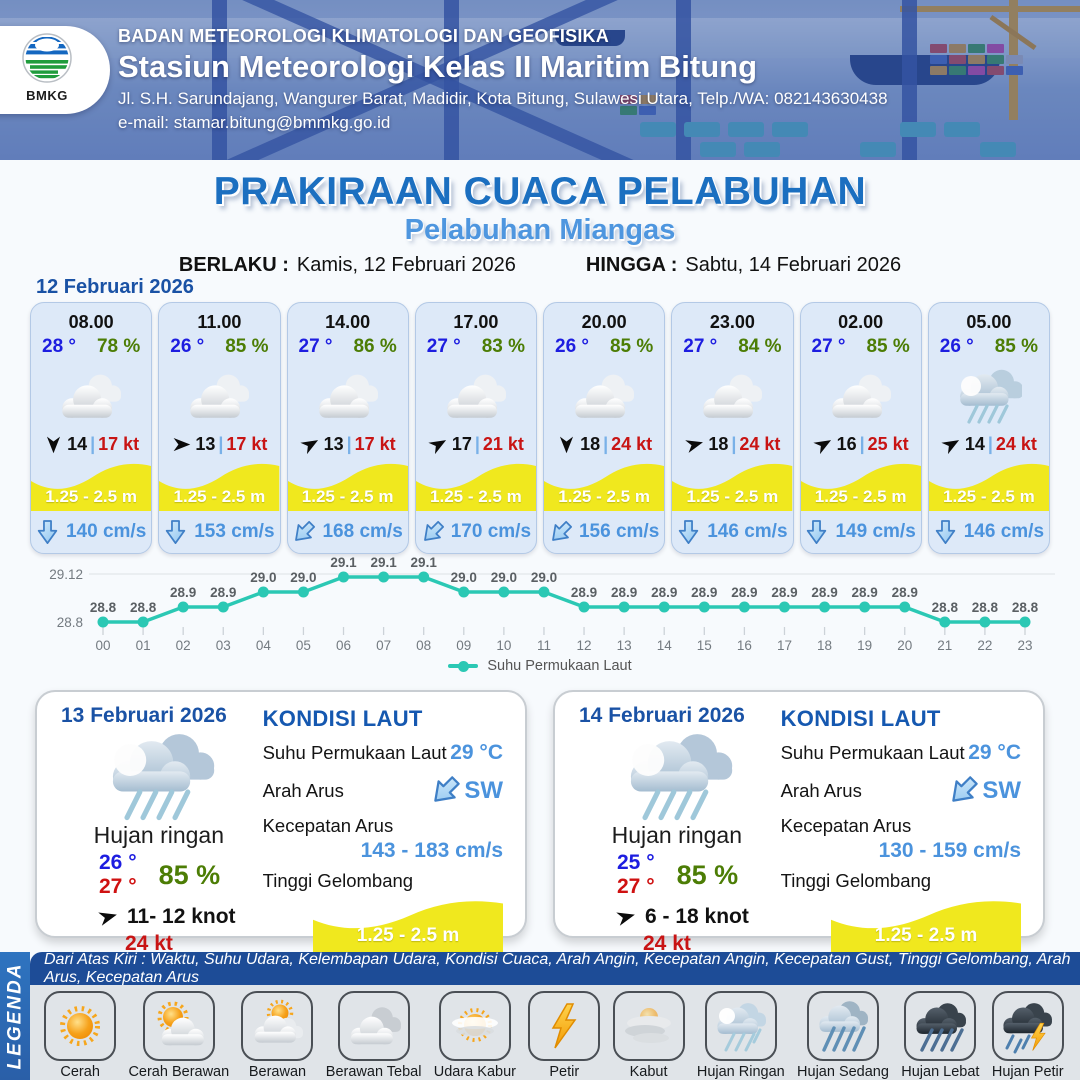  I want to click on wind-direction-icon, so click(823, 444).